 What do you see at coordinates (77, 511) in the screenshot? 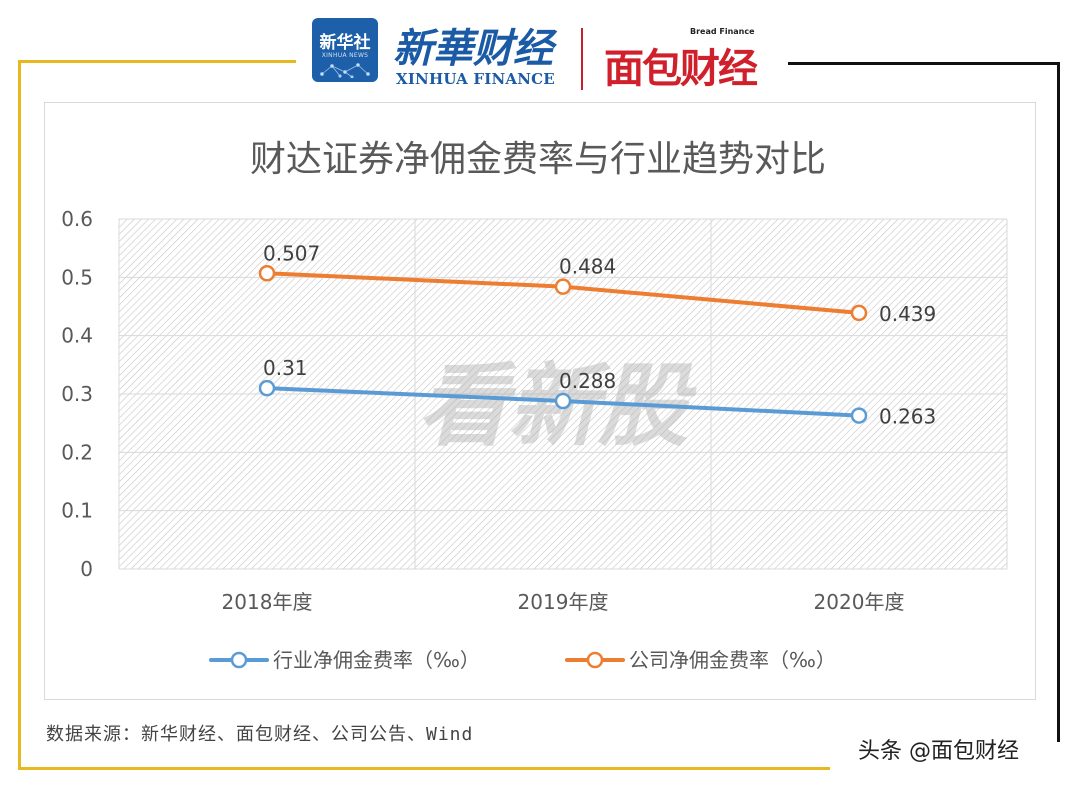
I see `y-tick-label: 0.1` at bounding box center [77, 511].